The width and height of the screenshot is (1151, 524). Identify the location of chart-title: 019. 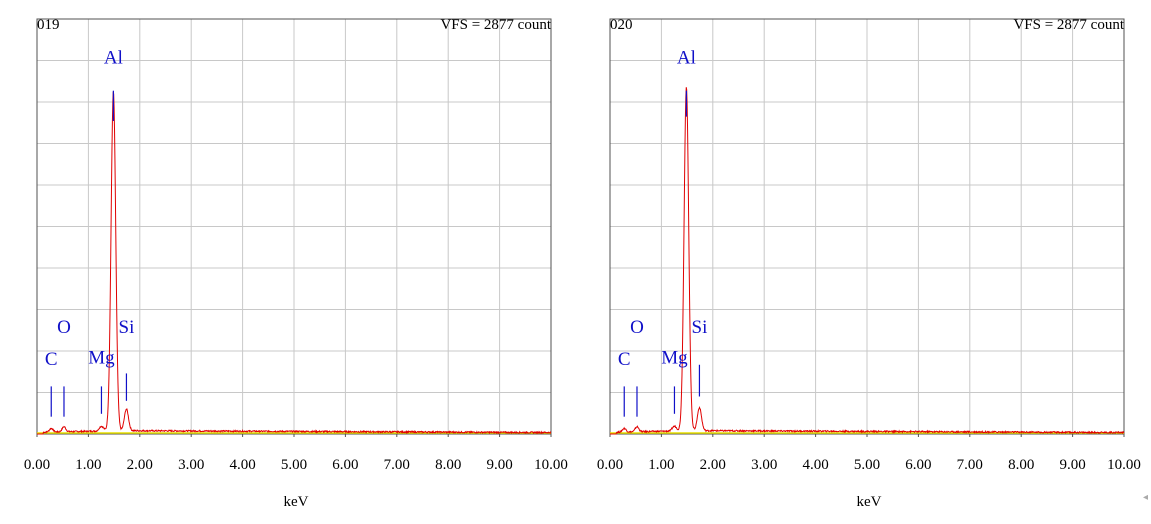
(48, 25).